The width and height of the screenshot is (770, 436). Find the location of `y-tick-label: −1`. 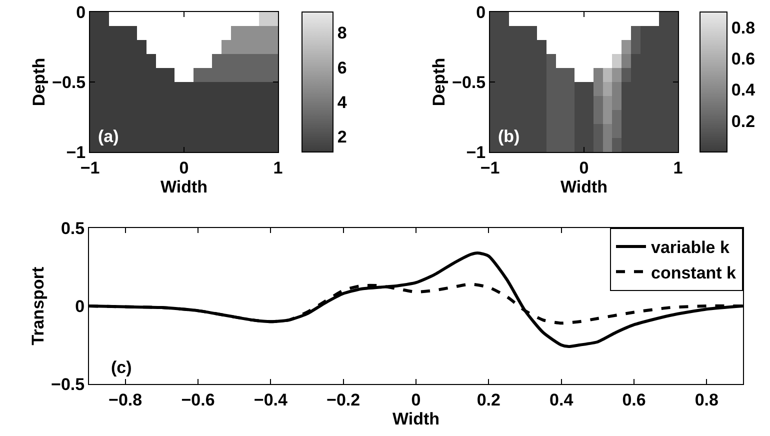

y-tick-label: −1 is located at coordinates (76, 152).